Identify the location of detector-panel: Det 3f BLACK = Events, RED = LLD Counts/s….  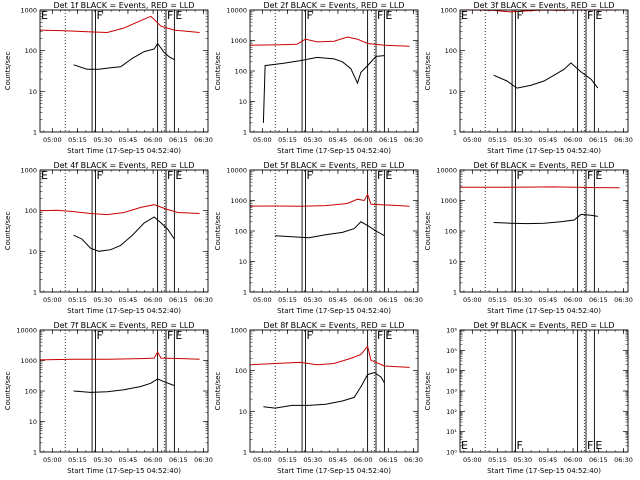
(528, 78).